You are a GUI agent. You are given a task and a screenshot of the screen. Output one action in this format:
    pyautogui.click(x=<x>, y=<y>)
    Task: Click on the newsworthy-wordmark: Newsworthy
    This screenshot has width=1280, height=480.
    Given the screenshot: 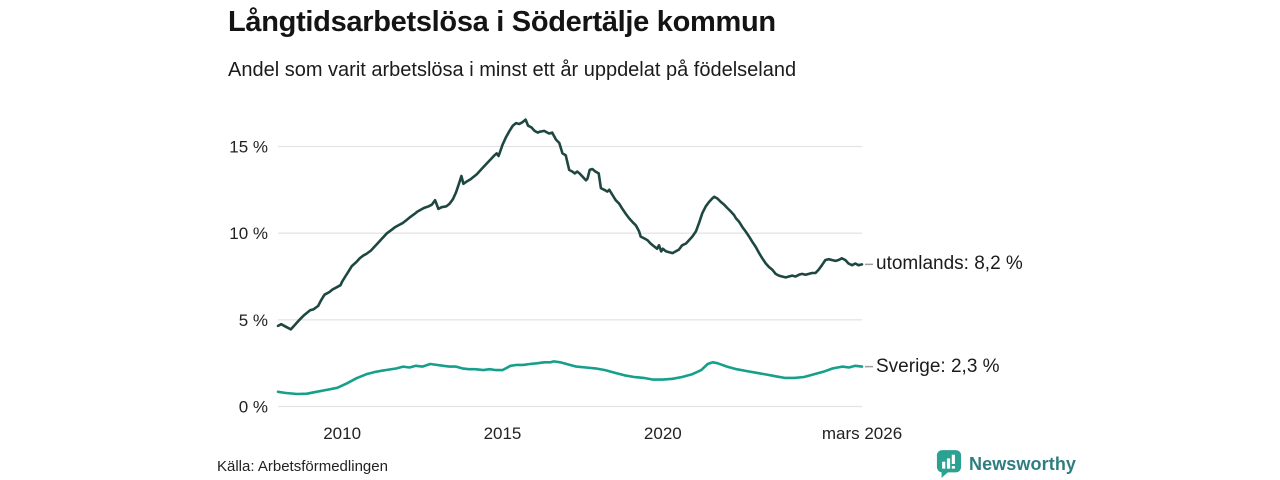 What is the action you would take?
    pyautogui.click(x=1023, y=463)
    